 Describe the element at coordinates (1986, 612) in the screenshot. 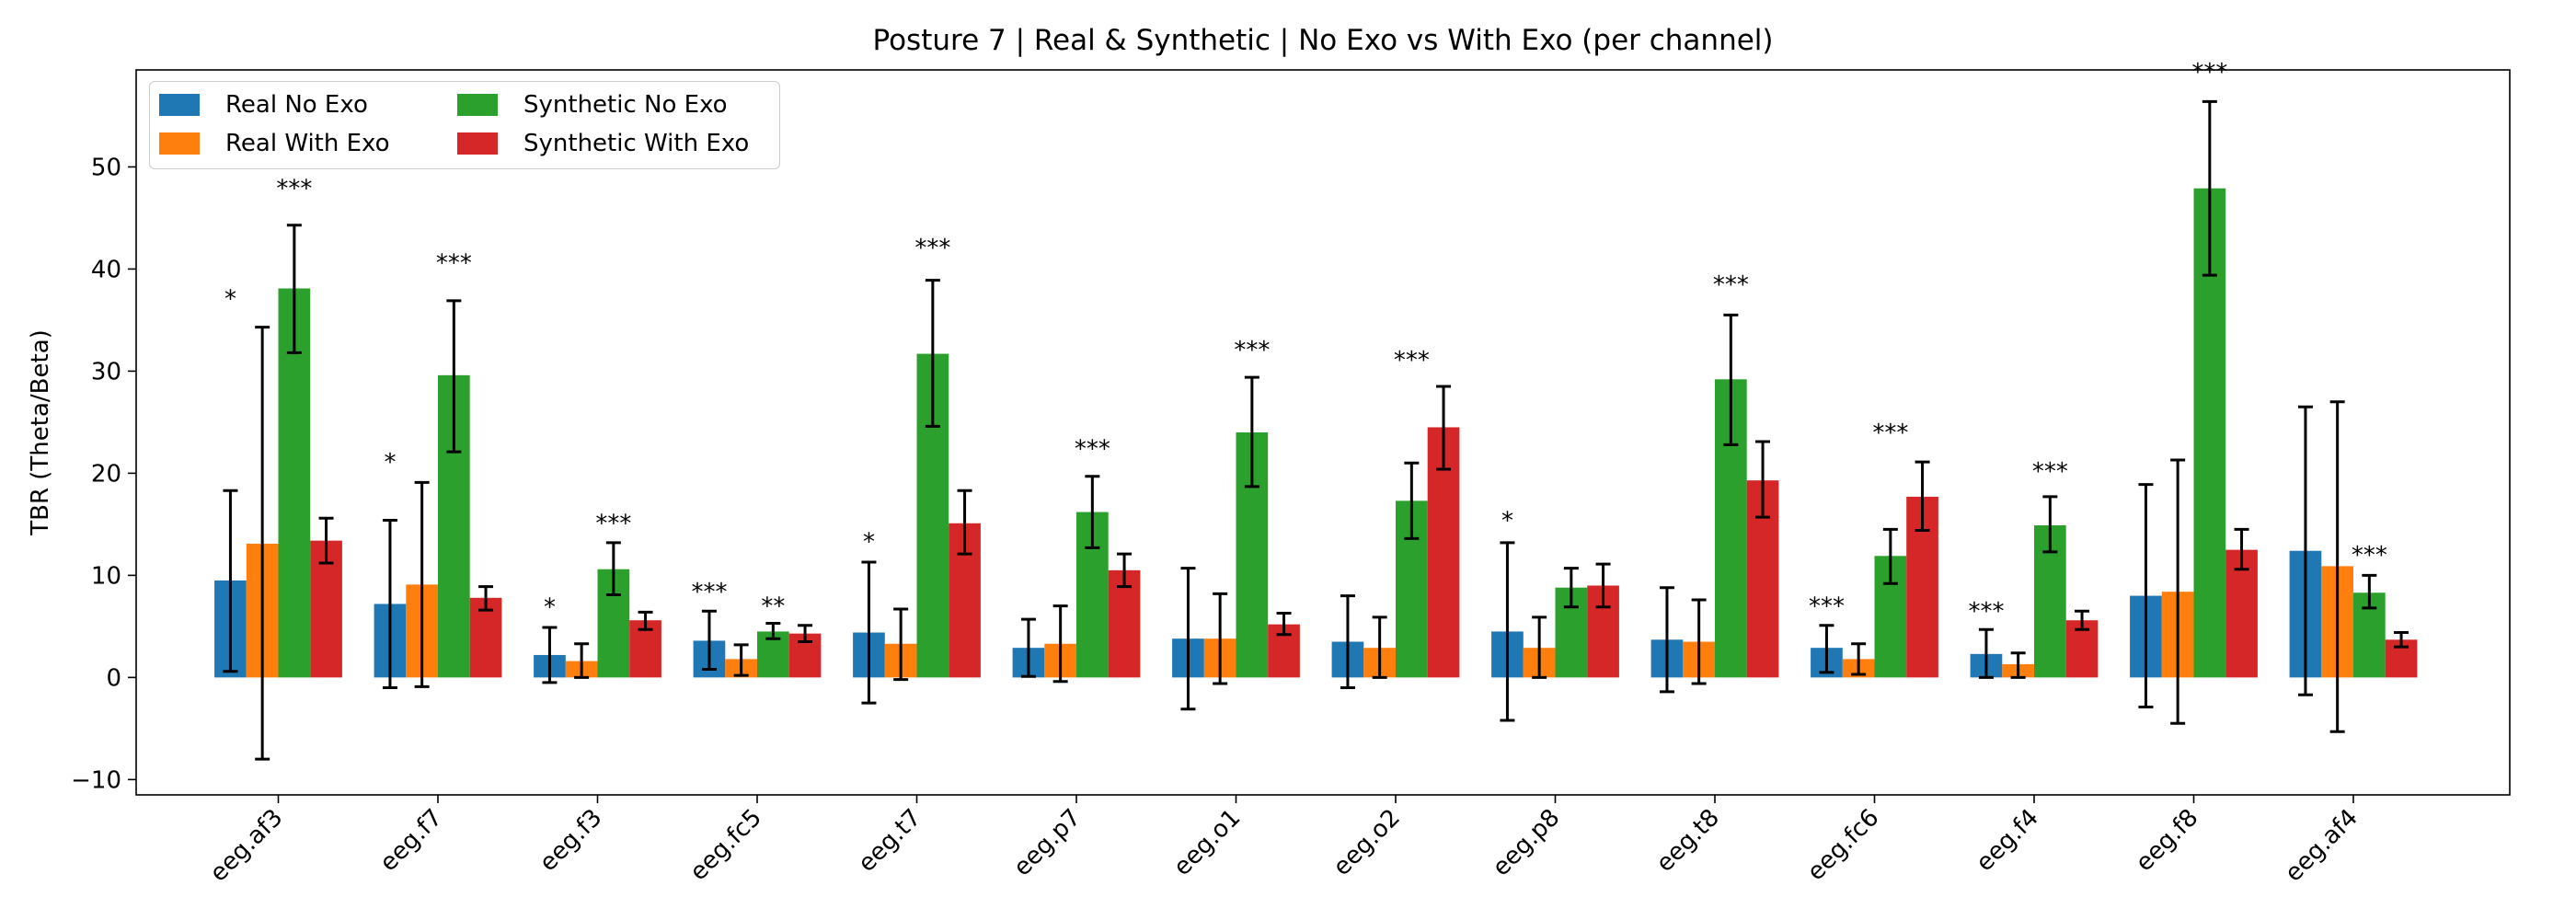

I see `significance-label-eeg-f4-real-no-exo: ***` at that location.